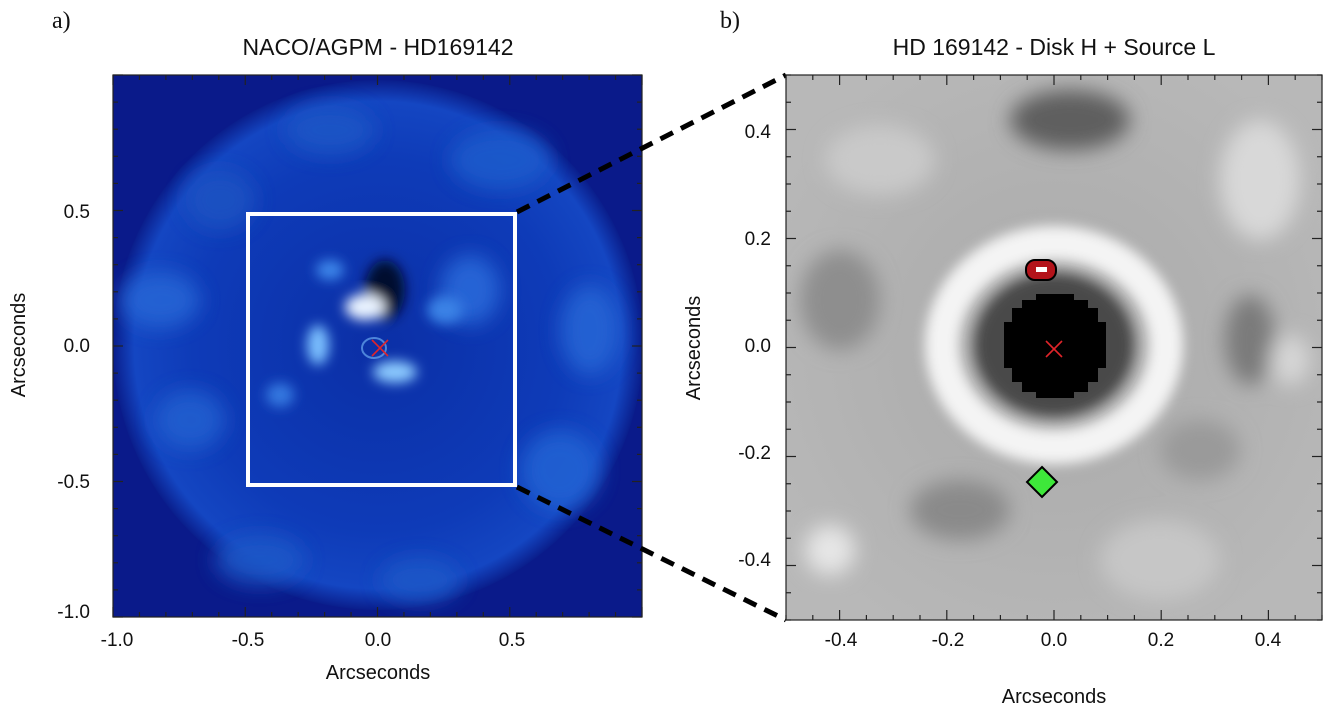  Describe the element at coordinates (378, 47) in the screenshot. I see `panel-a-title: NACO/AGPM - HD169142` at that location.